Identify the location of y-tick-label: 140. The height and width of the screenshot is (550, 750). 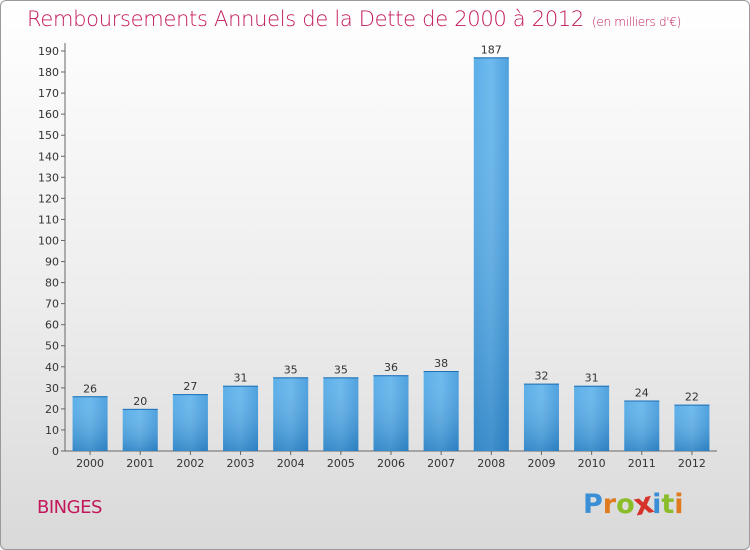
(48, 156).